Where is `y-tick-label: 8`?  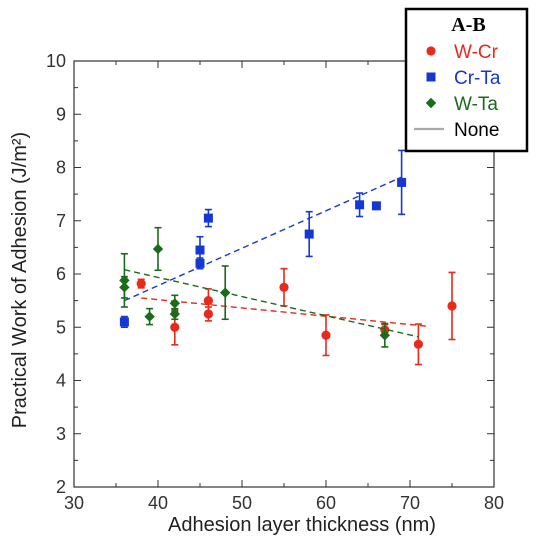
y-tick-label: 8 is located at coordinates (61, 168).